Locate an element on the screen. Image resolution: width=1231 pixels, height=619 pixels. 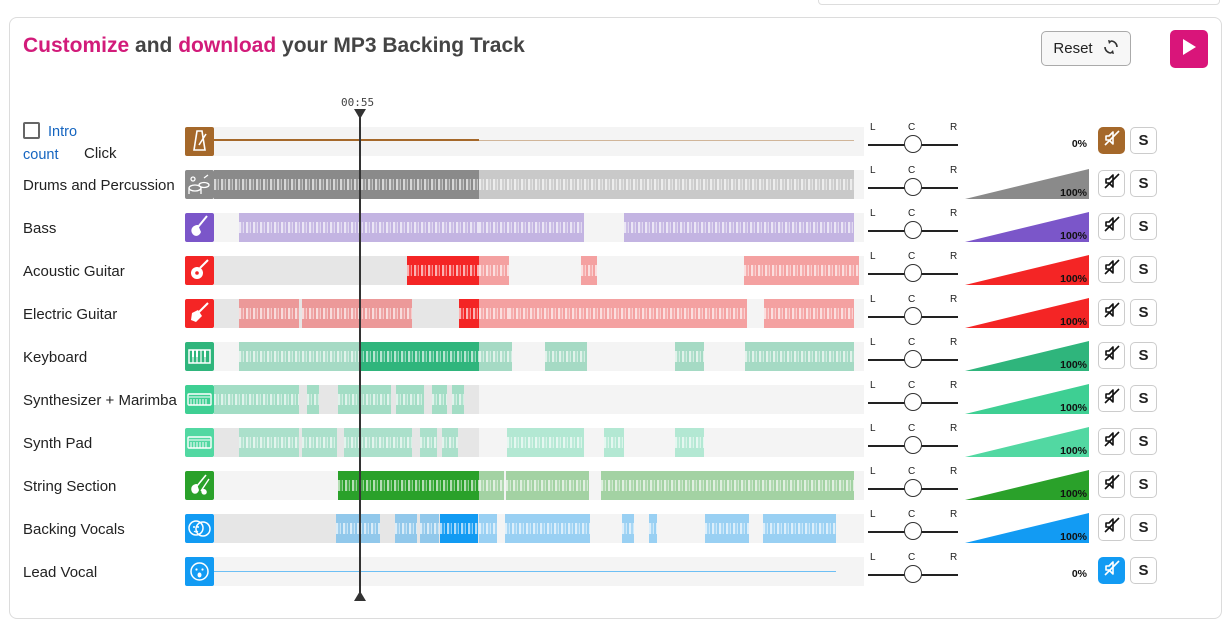
intro-count-checkbox is located at coordinates (31, 130).